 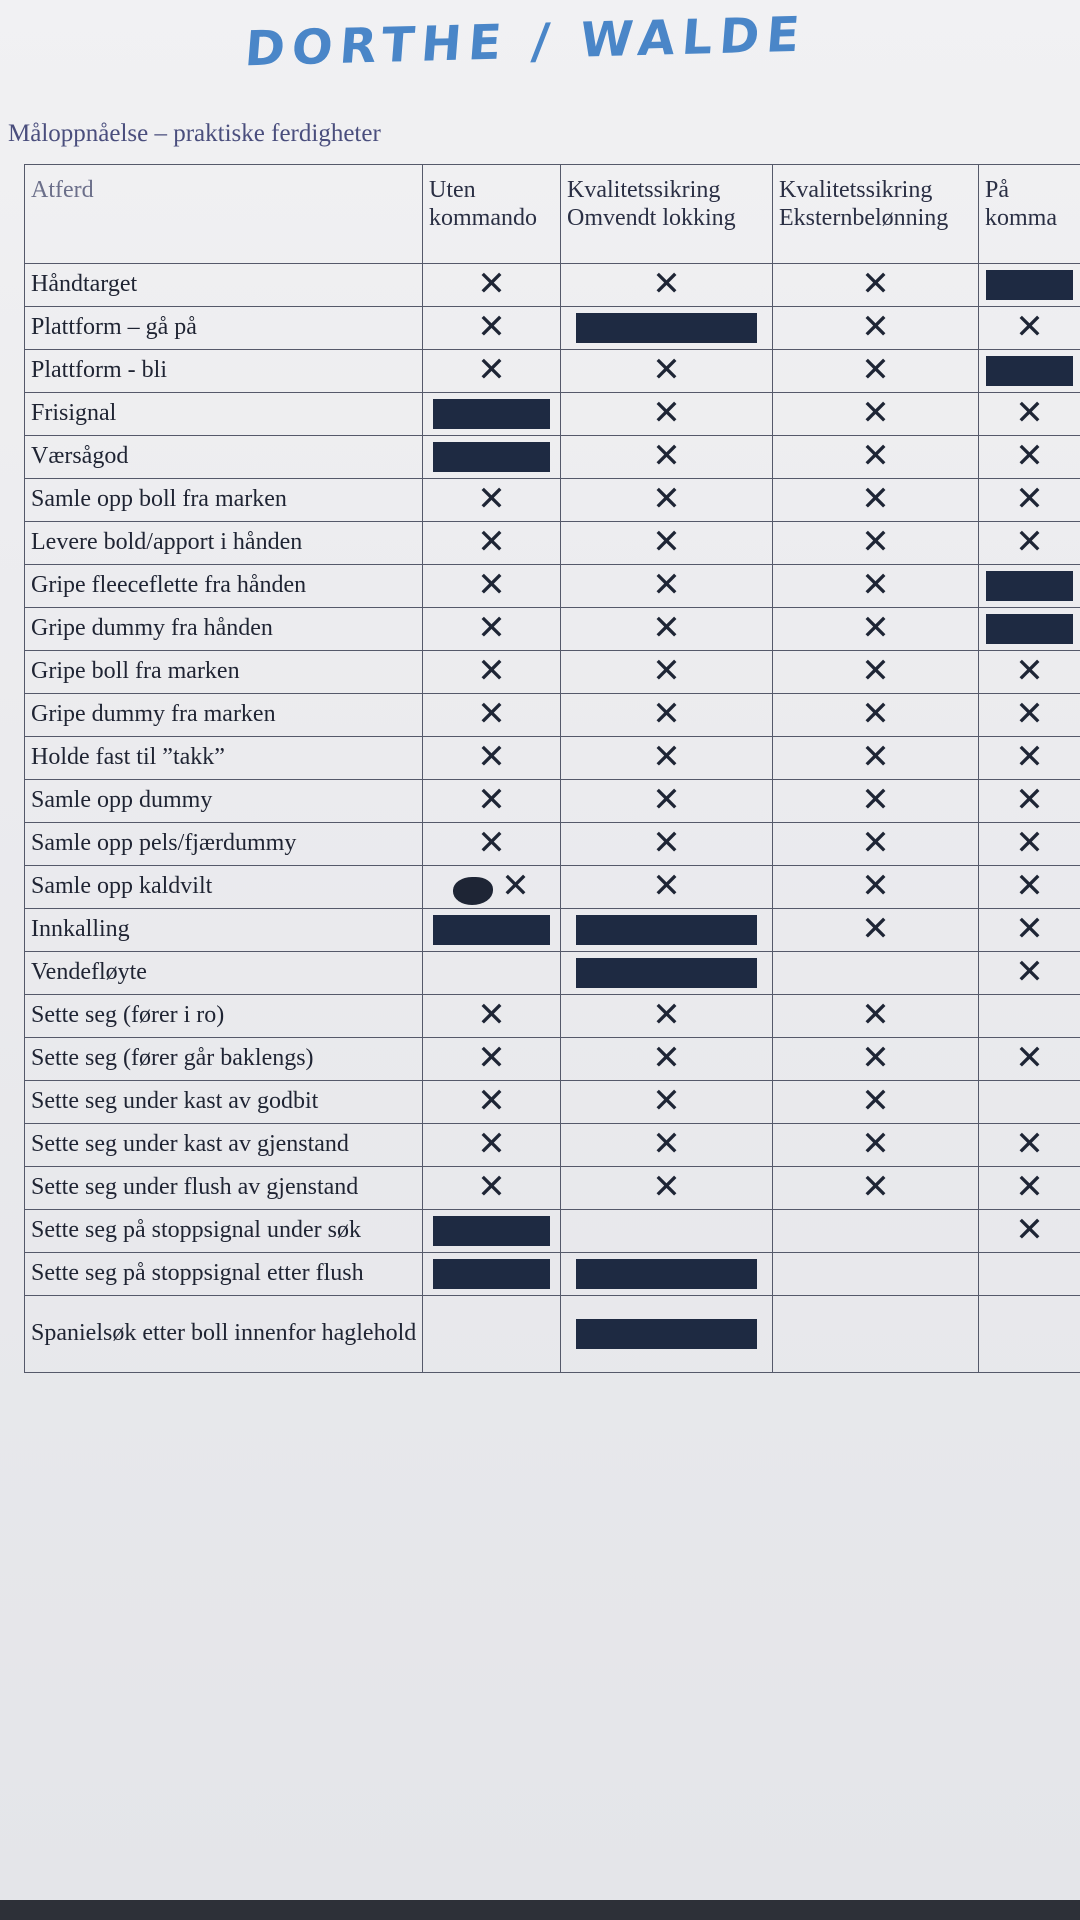 What do you see at coordinates (552, 1274) in the screenshot?
I see `table-row: Sette seg på stoppsignal etter flush` at bounding box center [552, 1274].